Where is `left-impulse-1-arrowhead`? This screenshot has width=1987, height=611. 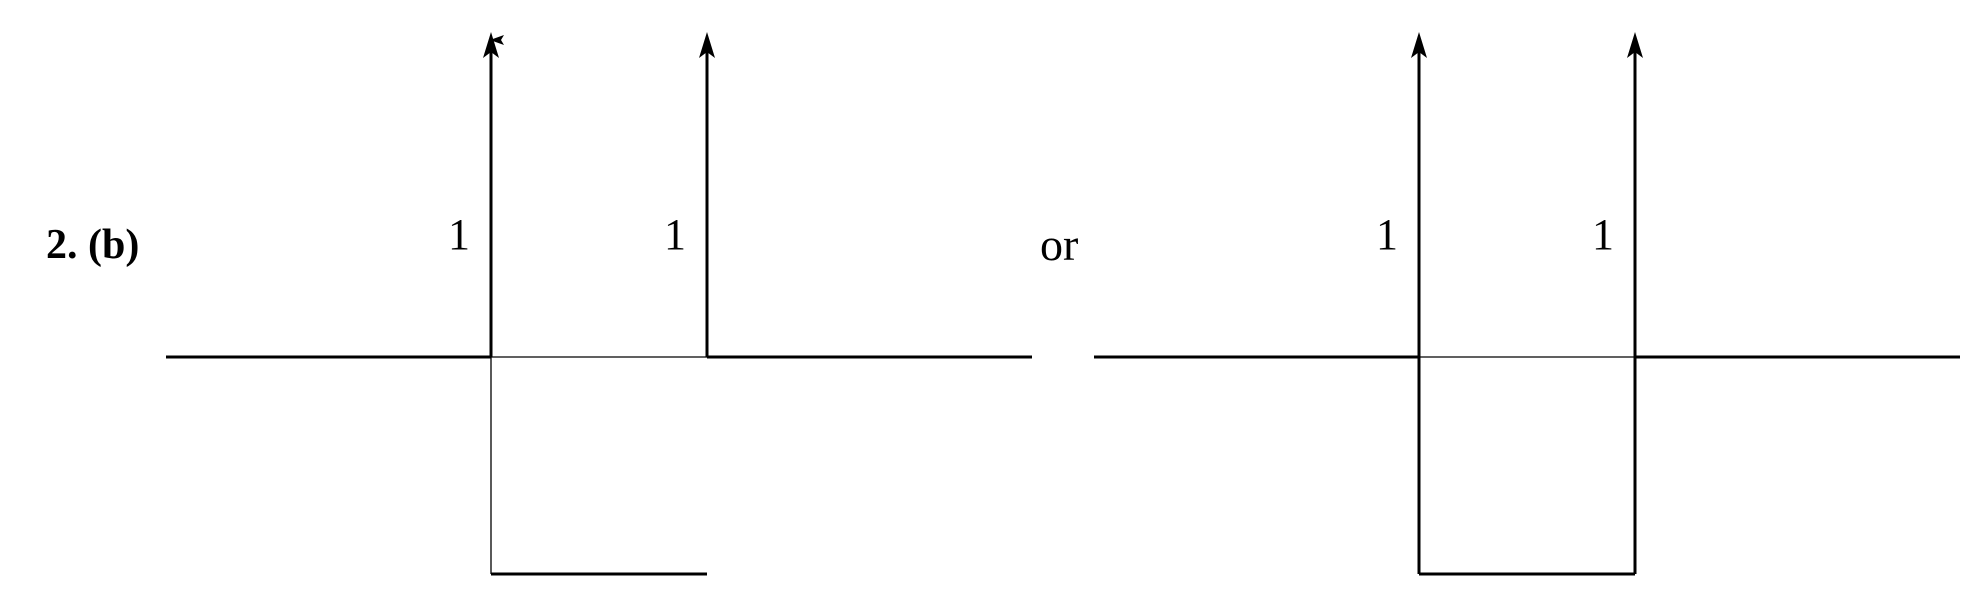 left-impulse-1-arrowhead is located at coordinates (491, 45).